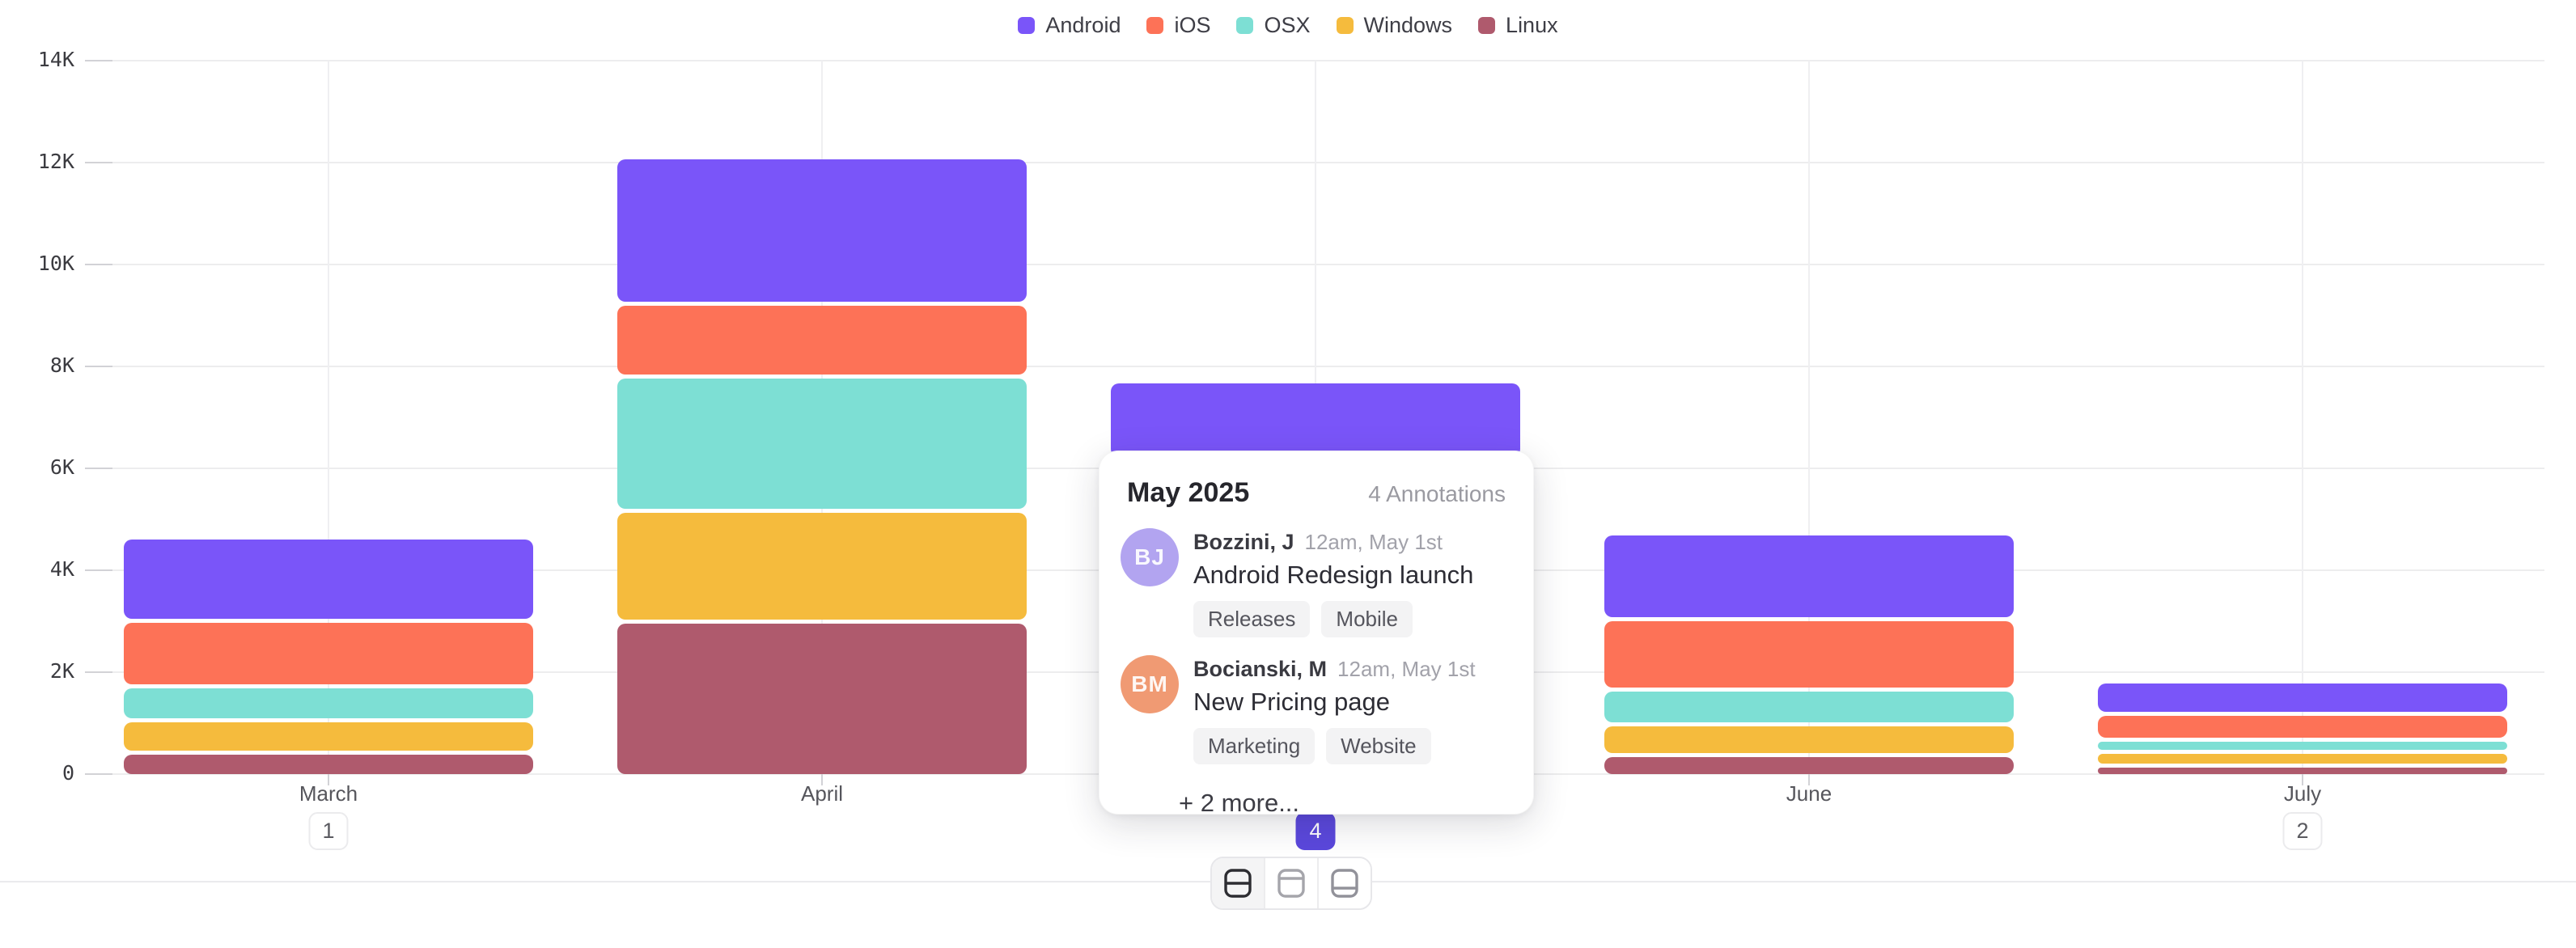  I want to click on annotation-tag: Marketing, so click(1254, 746).